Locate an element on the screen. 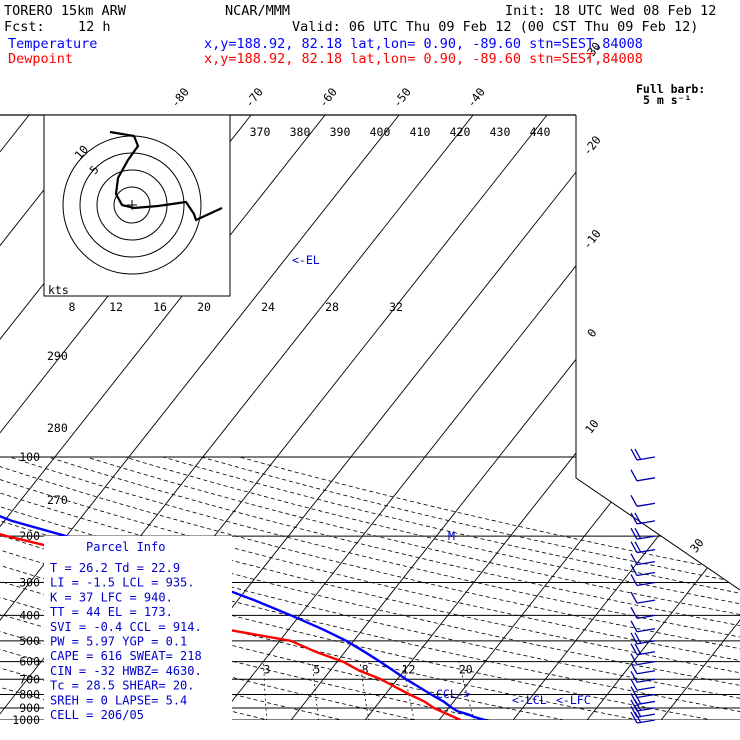 Image resolution: width=740 pixels, height=740 pixels. temperature-legend: Temperature is located at coordinates (52, 44).